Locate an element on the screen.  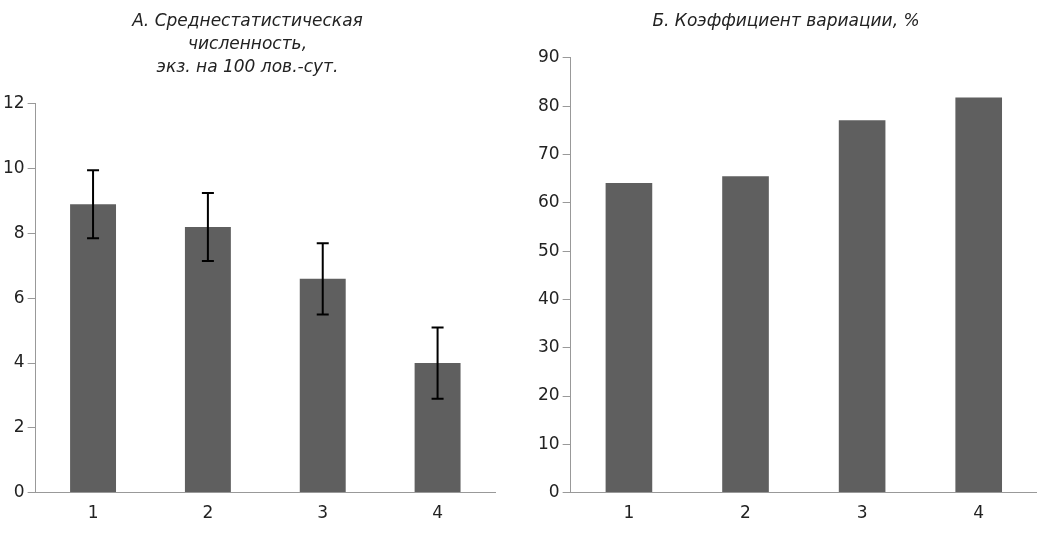
y-tick-label: 20 is located at coordinates (548, 394).